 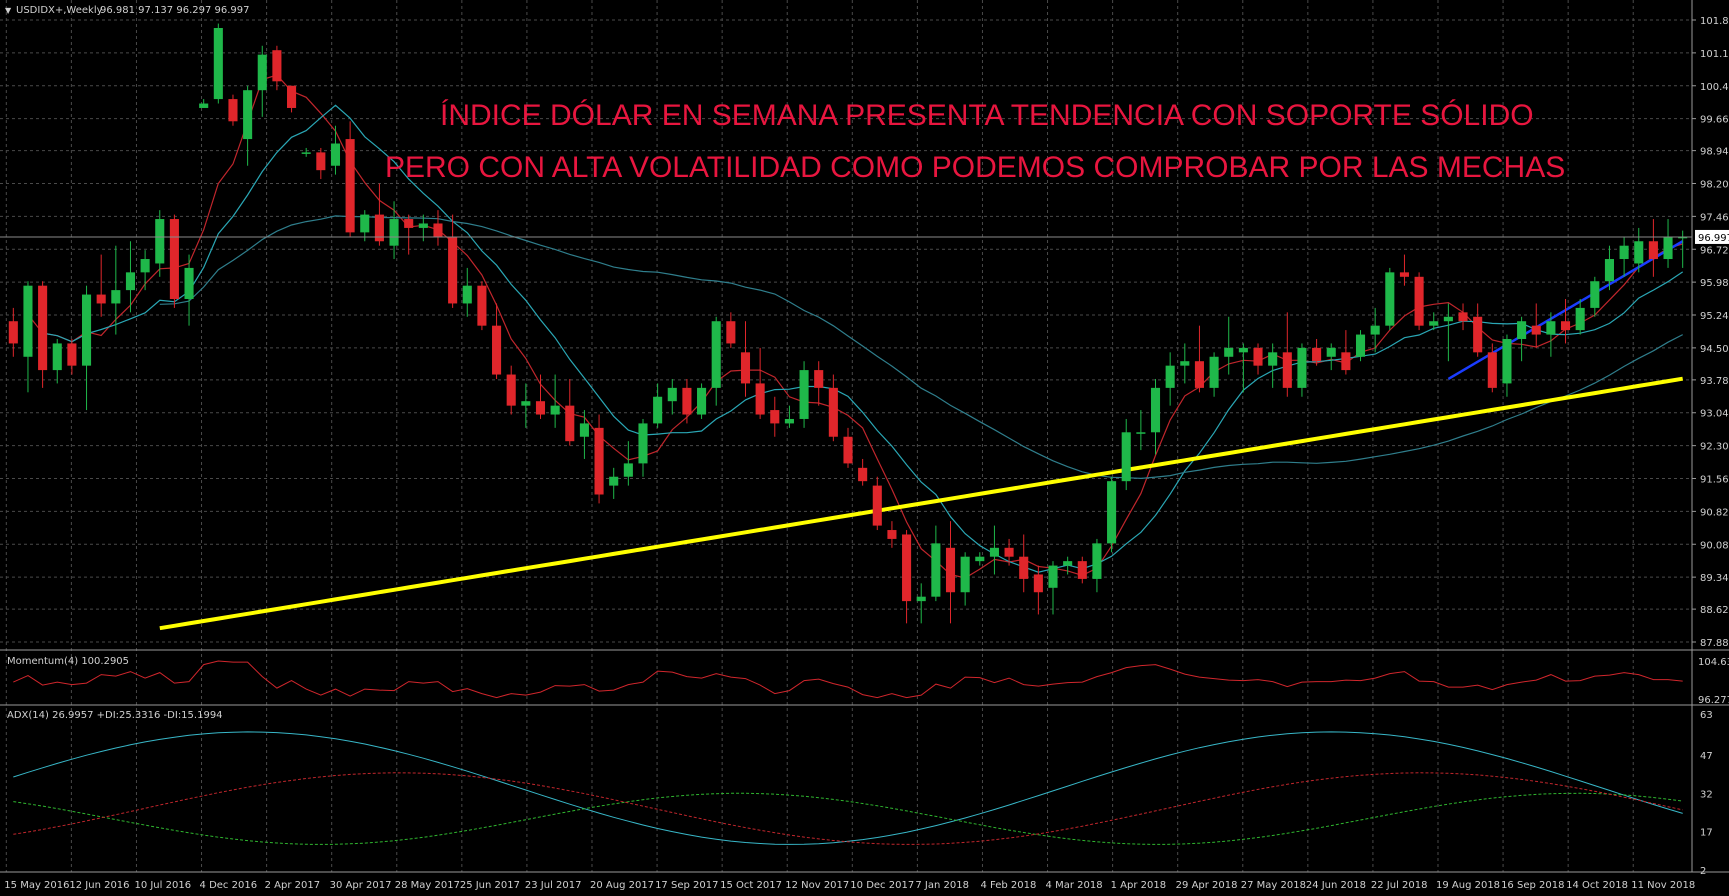 What do you see at coordinates (1714, 414) in the screenshot?
I see `price-tick-label: 93.040` at bounding box center [1714, 414].